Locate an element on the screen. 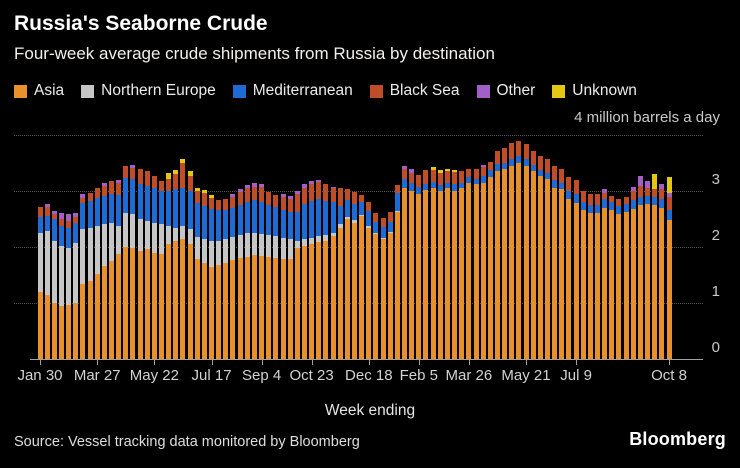 The image size is (740, 468). legend-label: Other is located at coordinates (516, 90).